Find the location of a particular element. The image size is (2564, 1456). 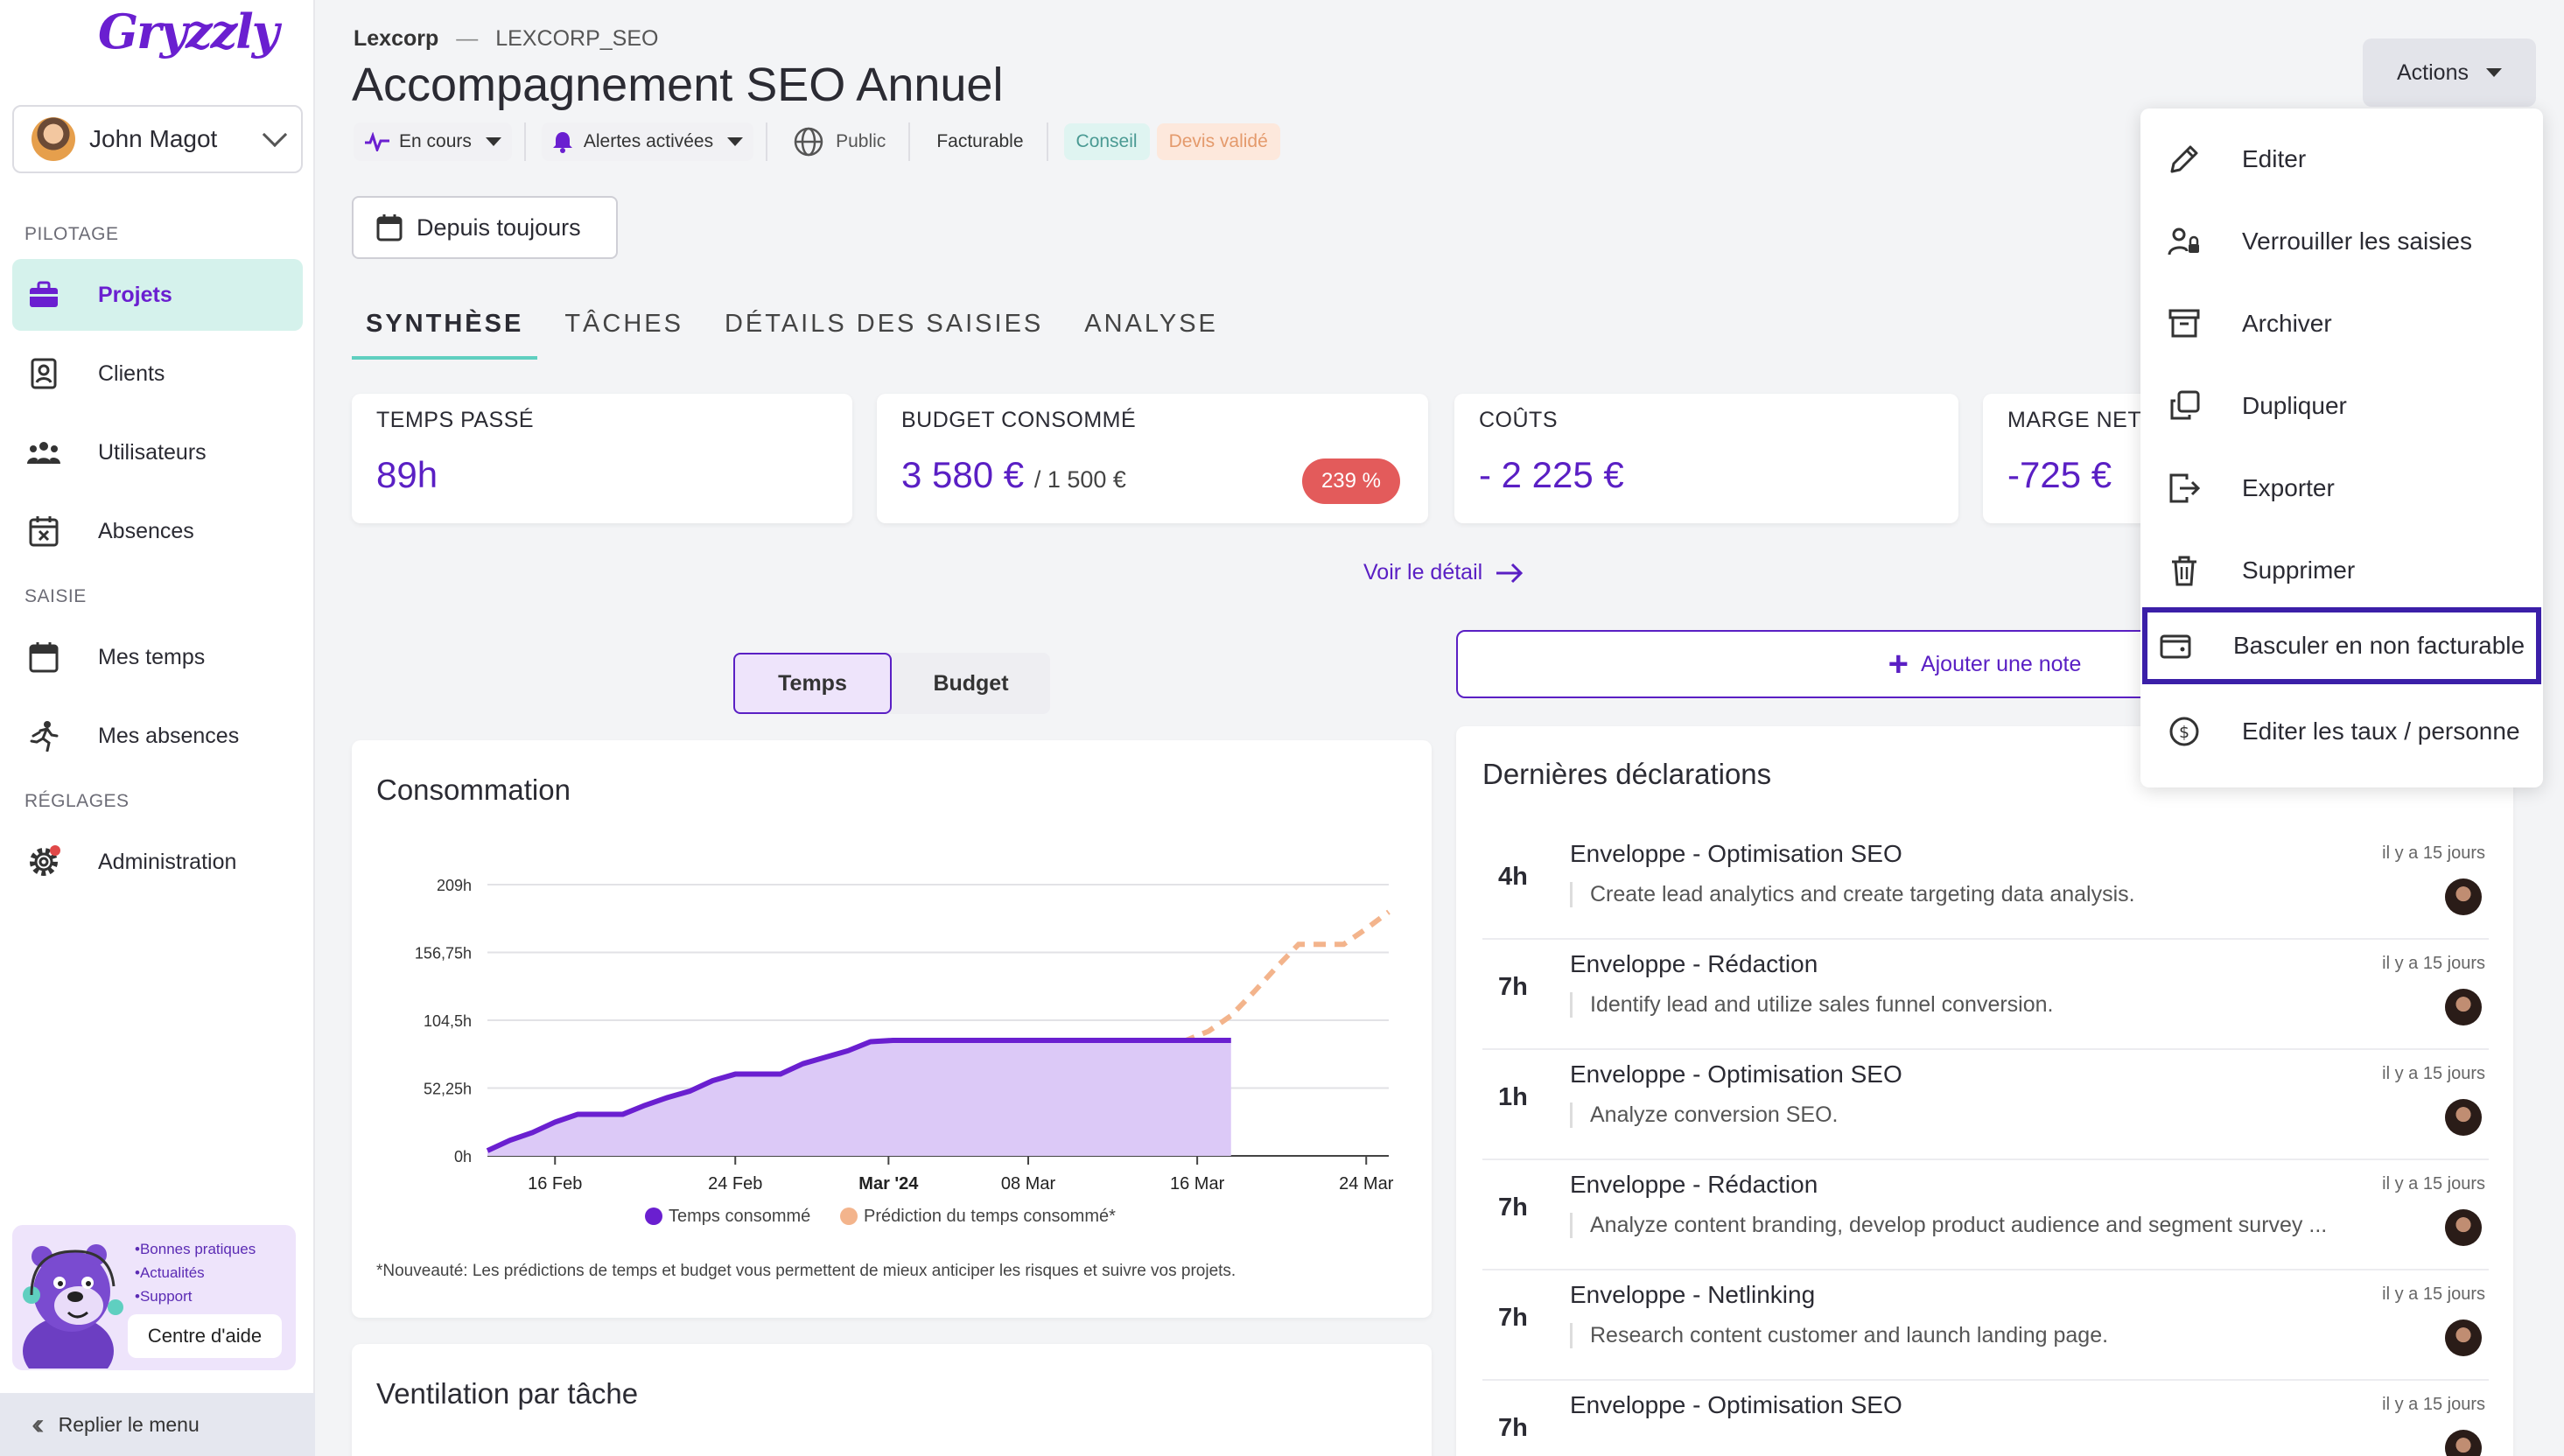

activity-icon is located at coordinates (377, 141).